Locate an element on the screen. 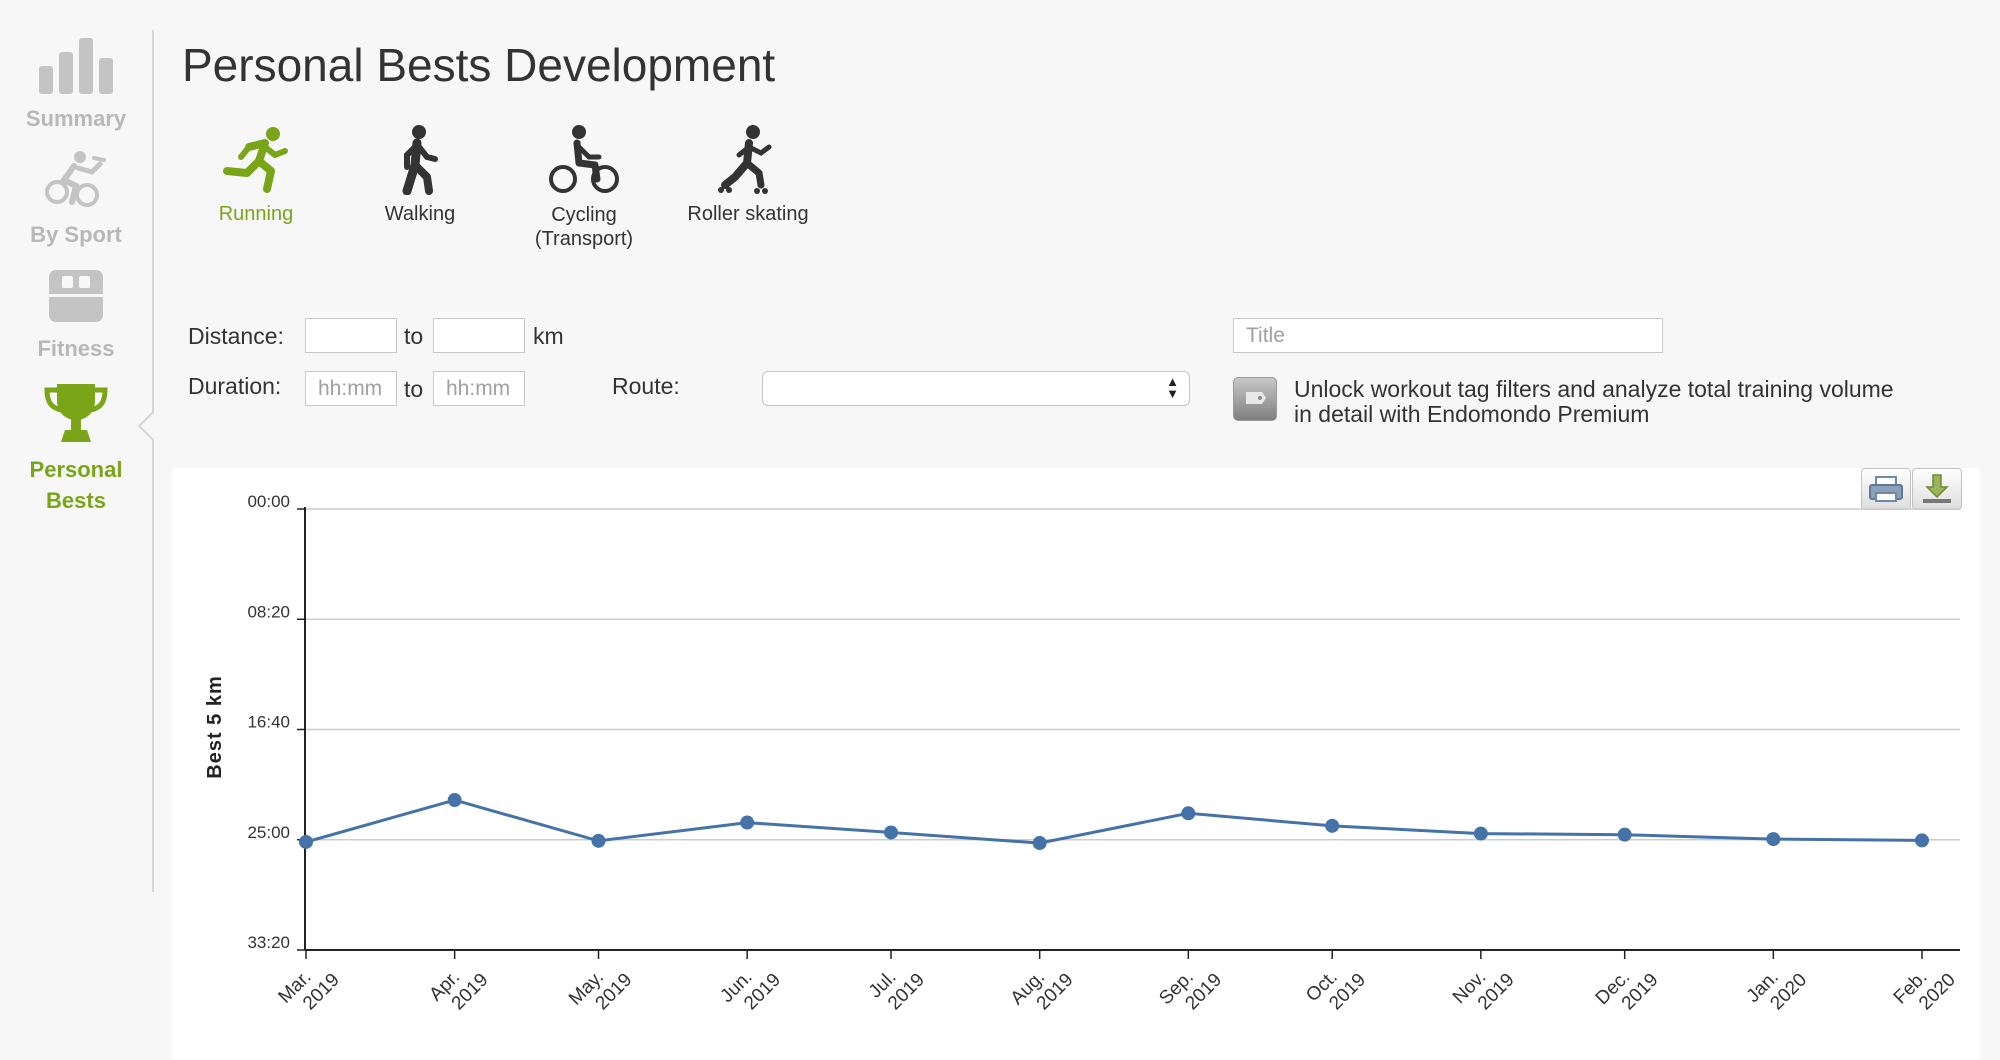  km-unit-label: km is located at coordinates (548, 336).